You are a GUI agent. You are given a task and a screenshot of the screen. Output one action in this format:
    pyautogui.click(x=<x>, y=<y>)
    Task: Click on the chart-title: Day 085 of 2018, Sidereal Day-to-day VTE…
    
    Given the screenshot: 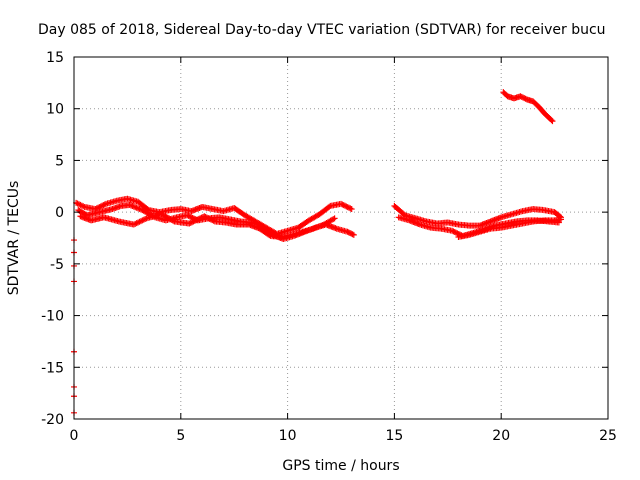 What is the action you would take?
    pyautogui.click(x=322, y=30)
    